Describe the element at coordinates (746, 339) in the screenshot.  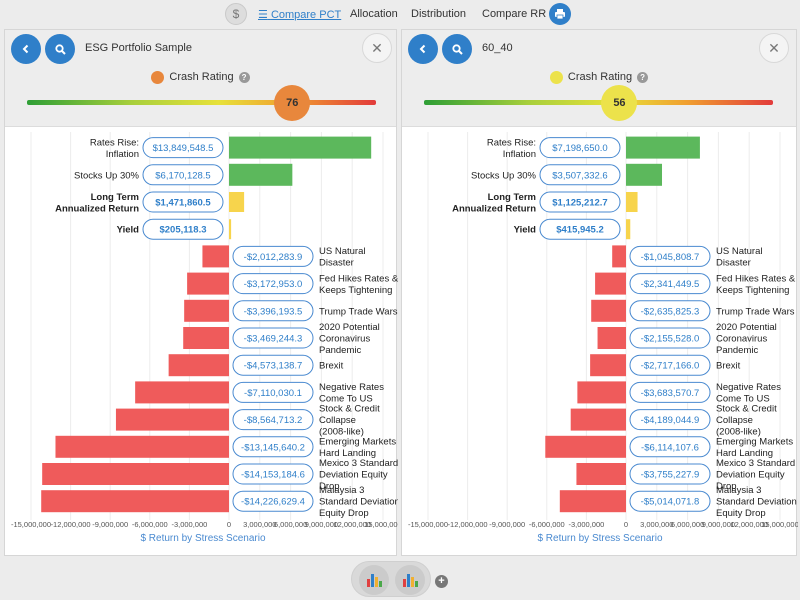
I see `category-label: 2020 Potential Coronavirus Pandemic` at that location.